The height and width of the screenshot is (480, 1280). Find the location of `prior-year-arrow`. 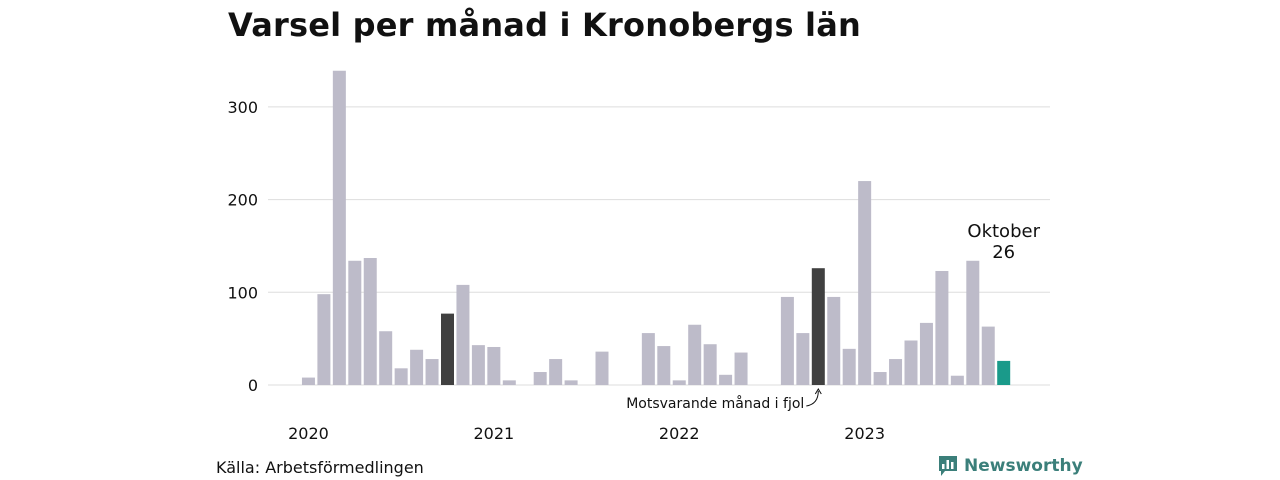

prior-year-arrow is located at coordinates (812, 398).